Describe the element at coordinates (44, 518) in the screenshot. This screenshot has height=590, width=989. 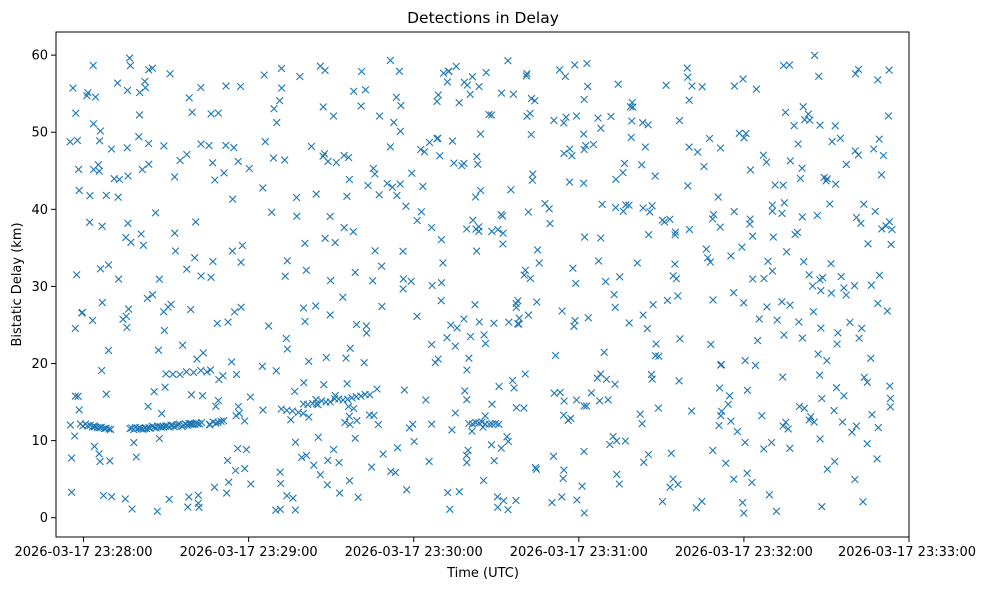
I see `y-tick-label: 0` at that location.